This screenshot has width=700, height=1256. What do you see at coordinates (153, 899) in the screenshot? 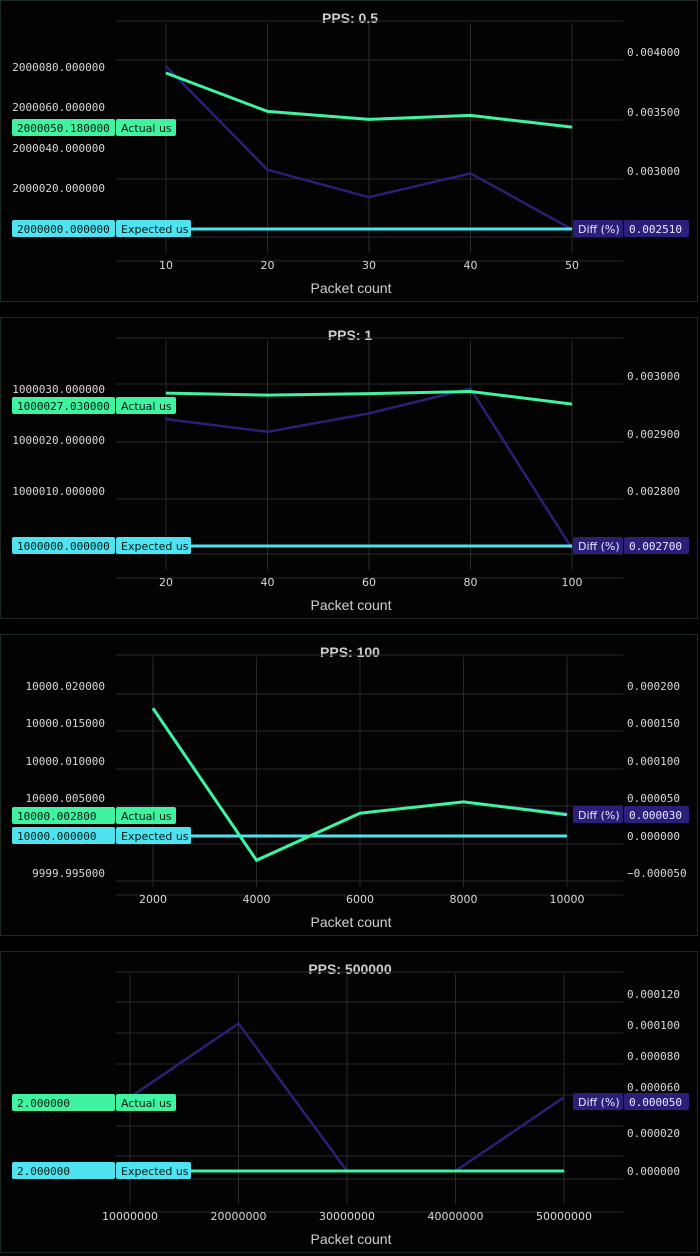
I see `x-tick-label: 2000` at bounding box center [153, 899].